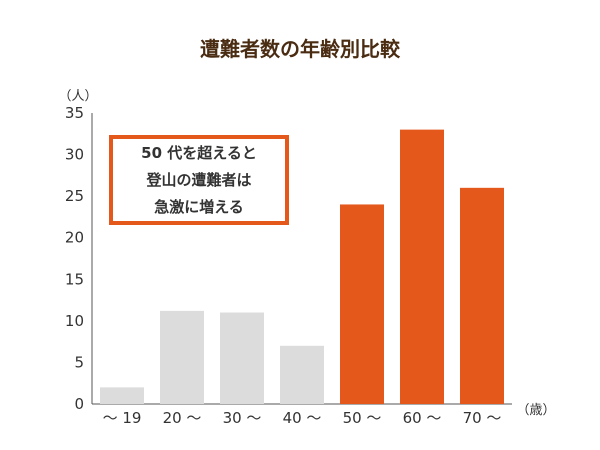 Image resolution: width=600 pixels, height=450 pixels. Describe the element at coordinates (122, 418) in the screenshot. I see `x-tick-label: ～ 19` at that location.